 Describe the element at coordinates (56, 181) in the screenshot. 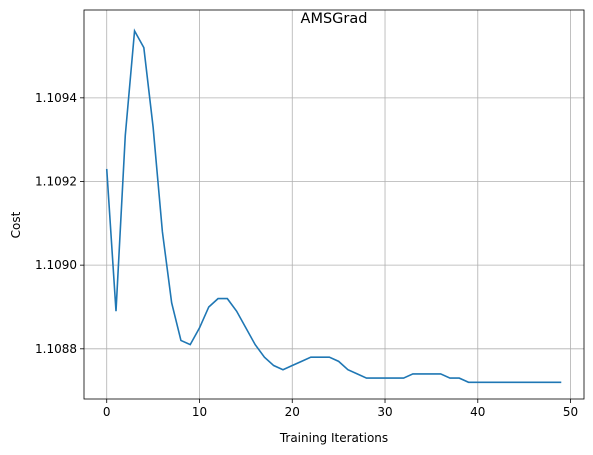

I see `y-tick-label: 1.1092` at that location.